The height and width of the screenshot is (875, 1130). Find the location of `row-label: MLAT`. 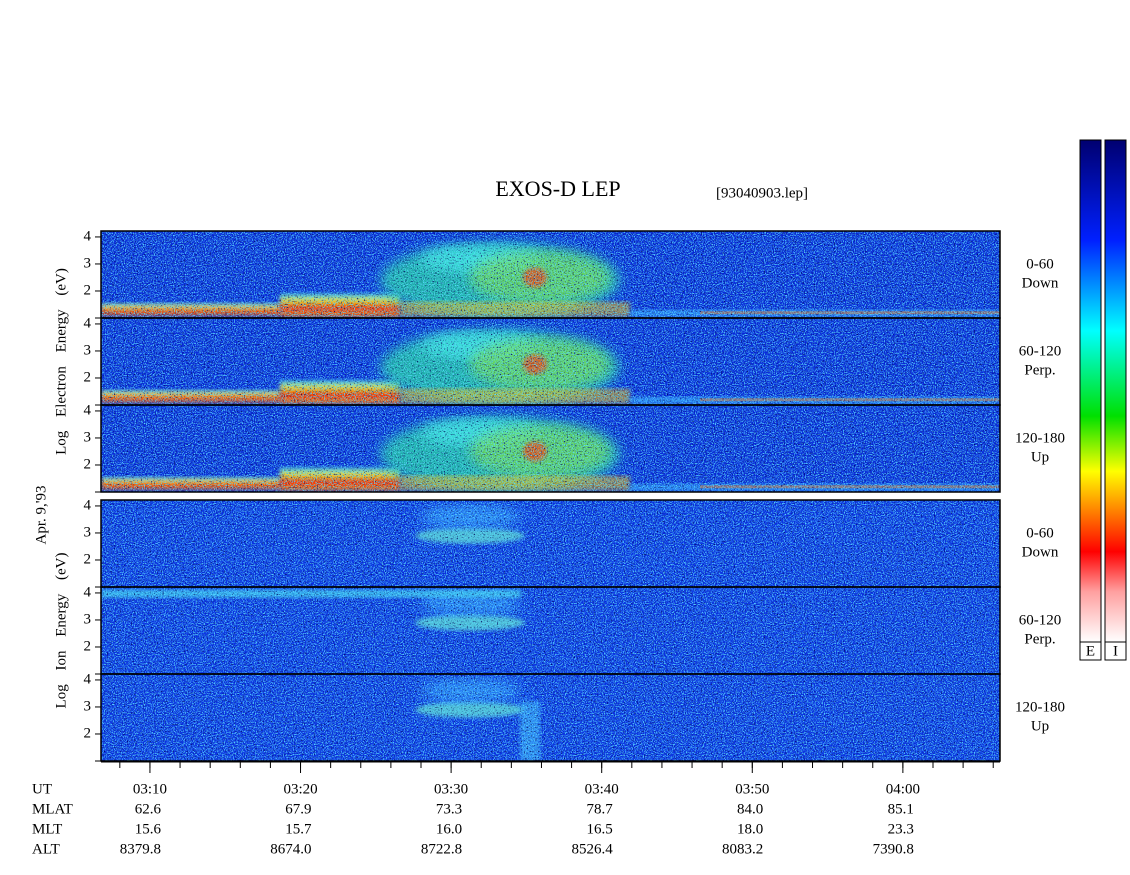

row-label: MLAT is located at coordinates (52, 809).